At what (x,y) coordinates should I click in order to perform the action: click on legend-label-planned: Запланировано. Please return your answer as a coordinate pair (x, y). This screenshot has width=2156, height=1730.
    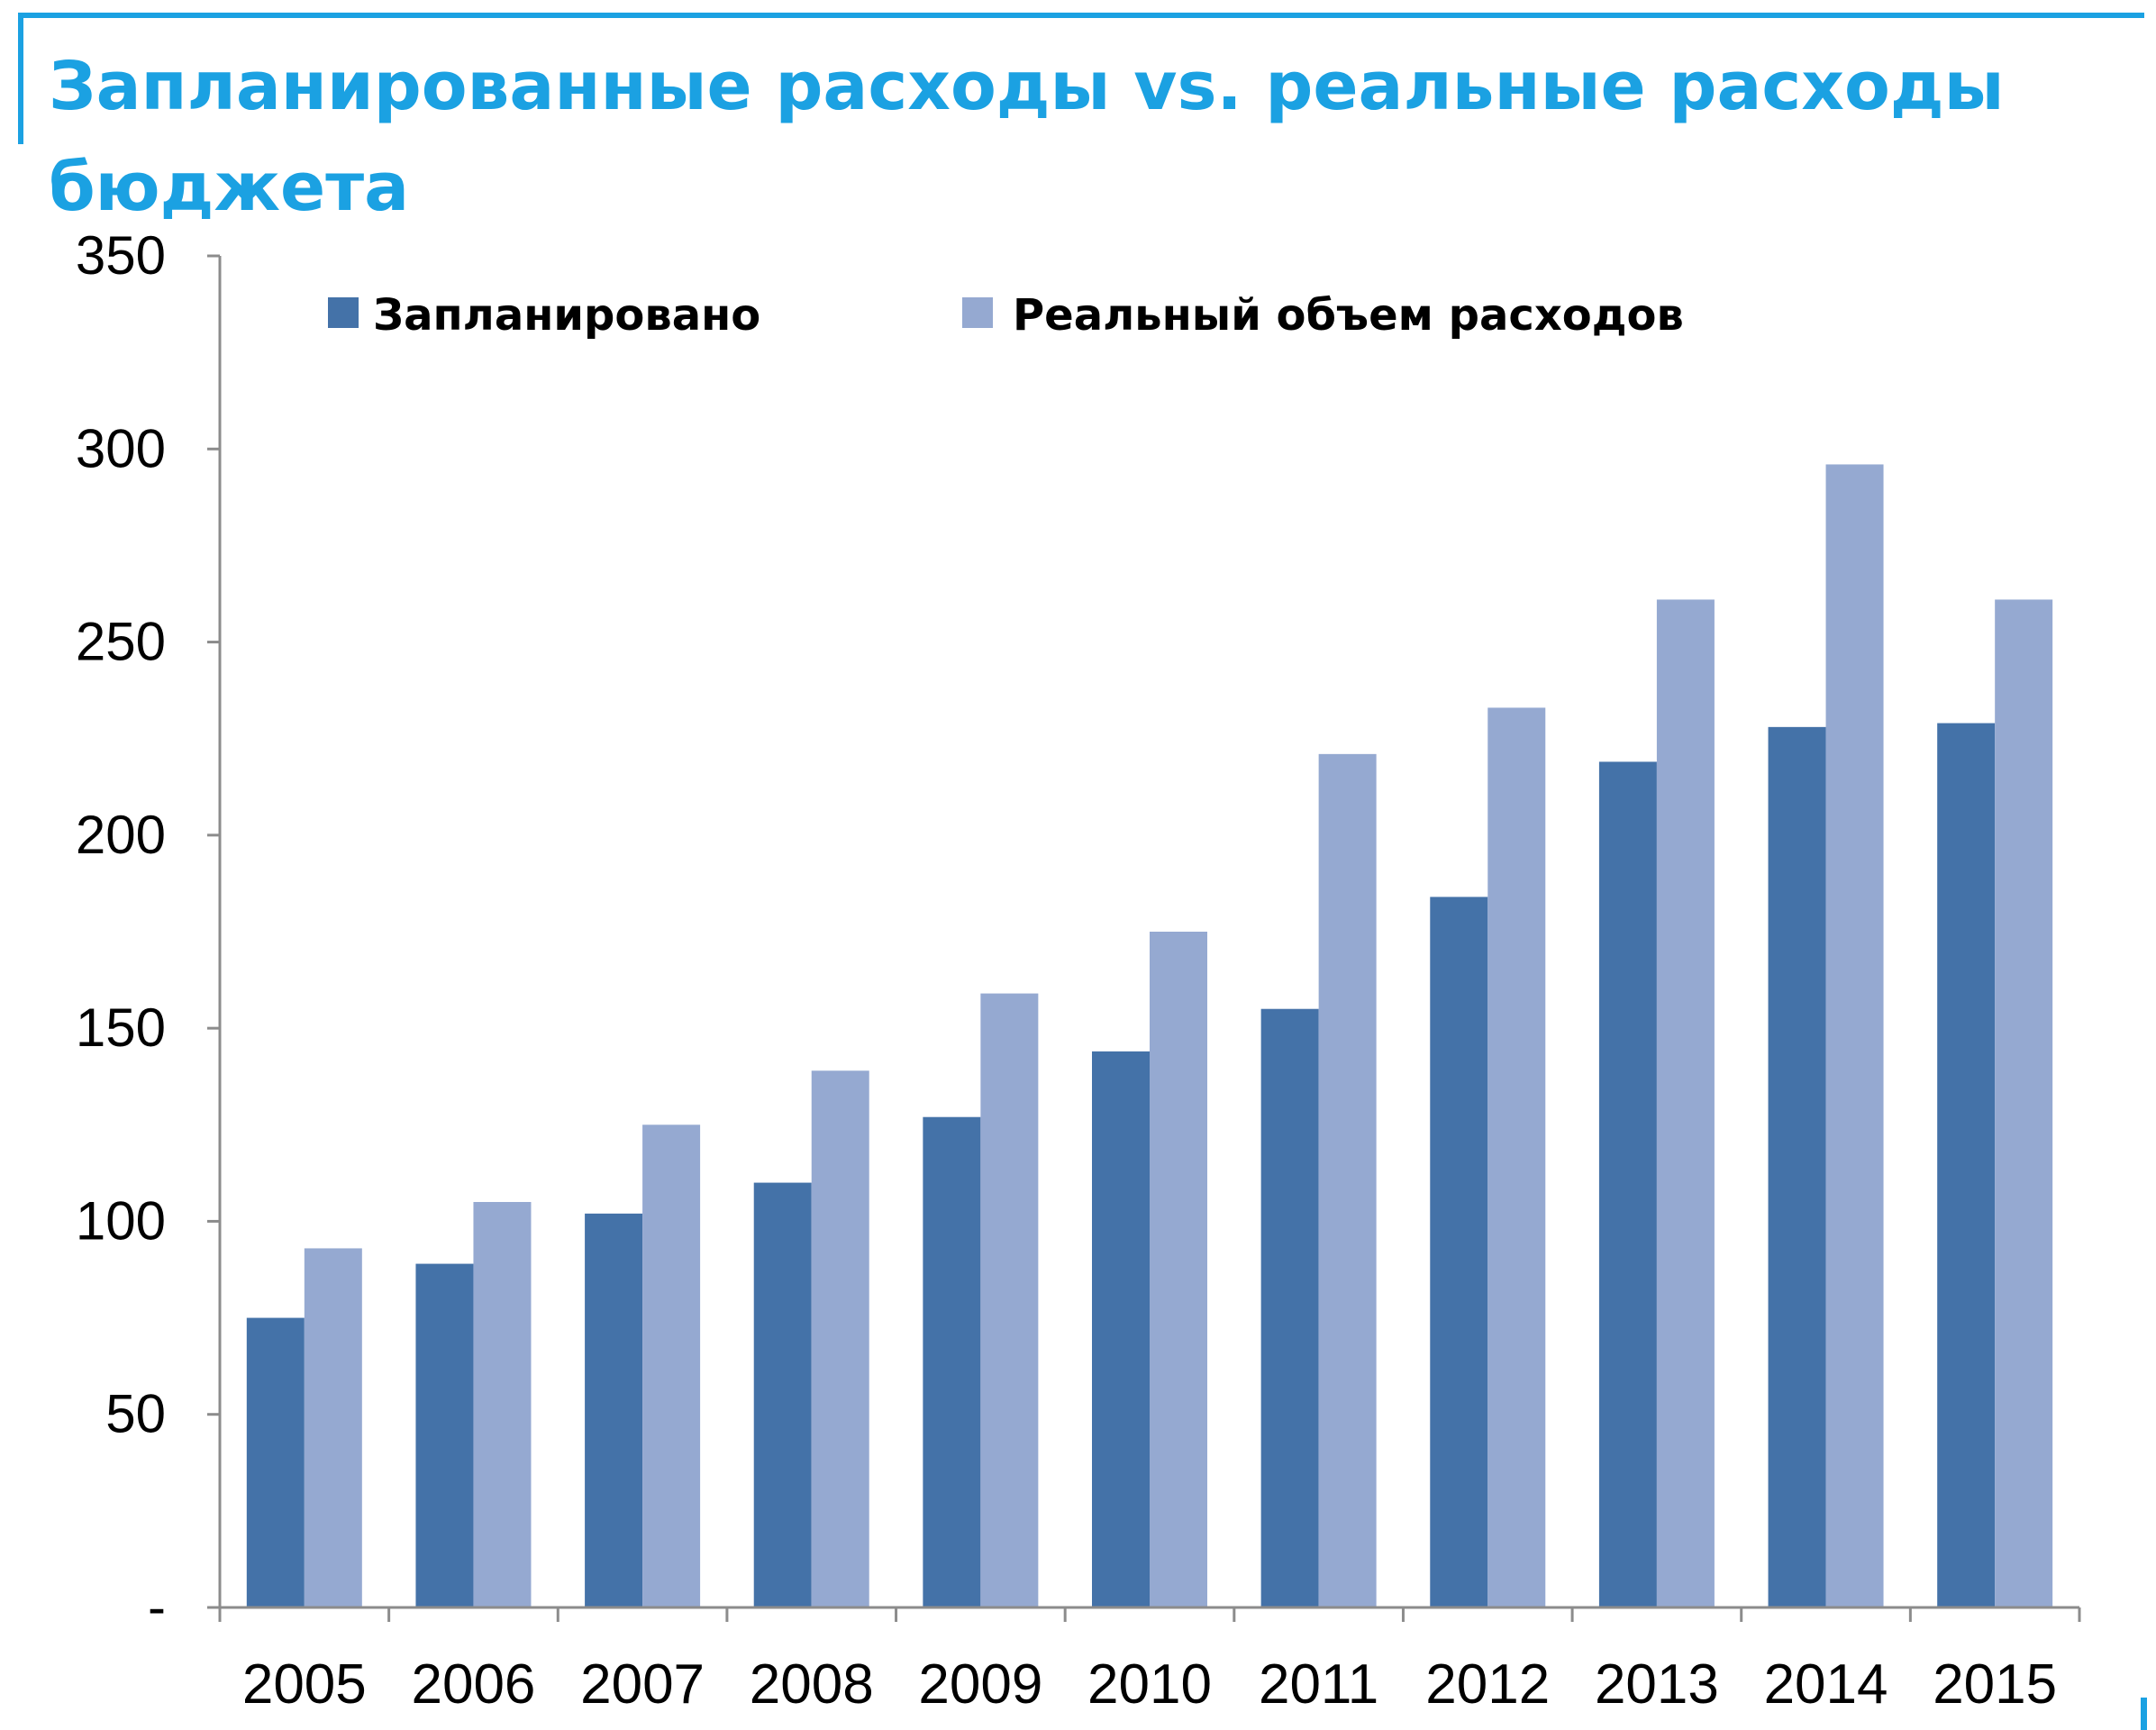
    Looking at the image, I should click on (566, 315).